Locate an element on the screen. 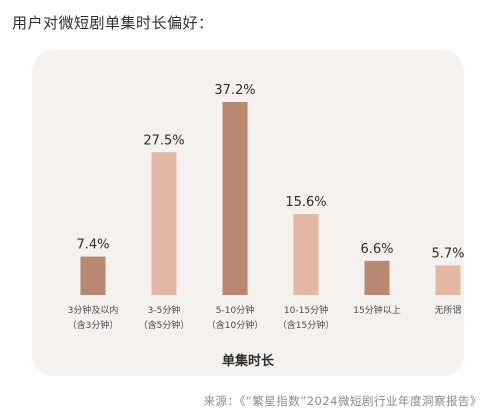  category-label-5: 无所谓 is located at coordinates (447, 310).